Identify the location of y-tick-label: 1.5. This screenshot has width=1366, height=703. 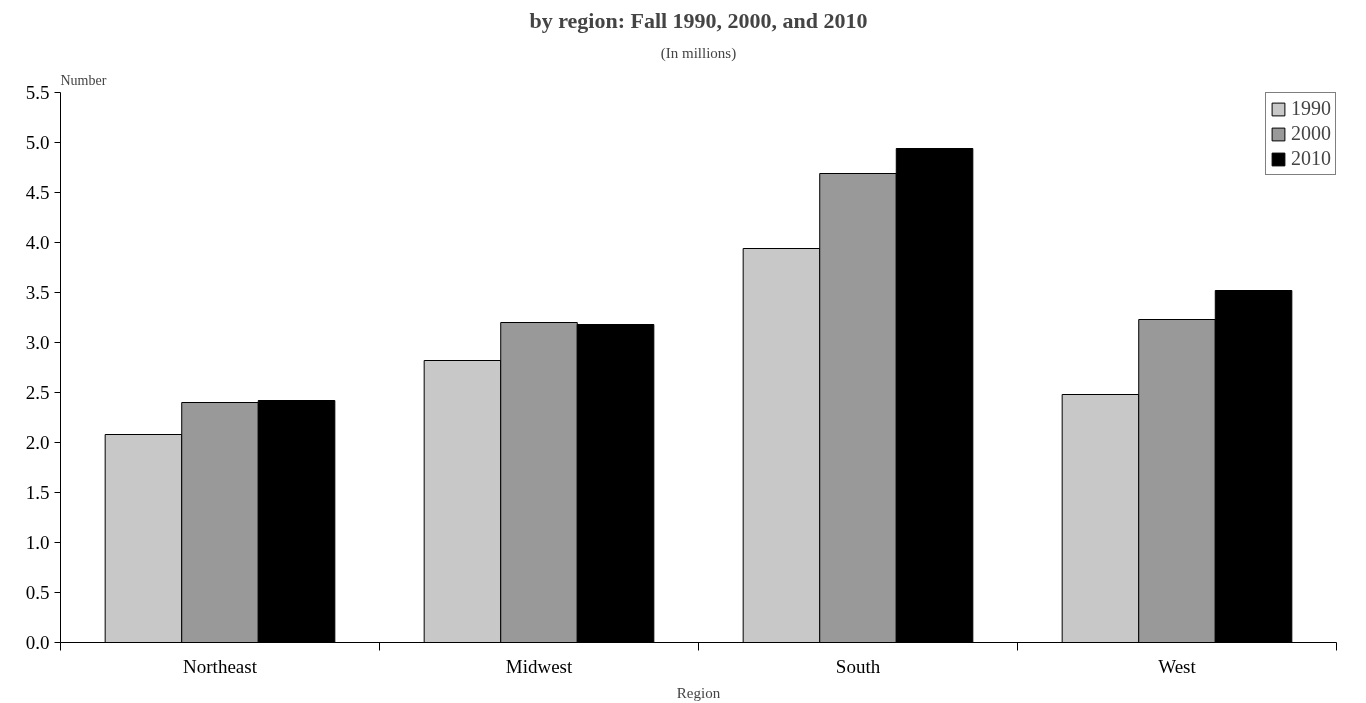
(37, 492).